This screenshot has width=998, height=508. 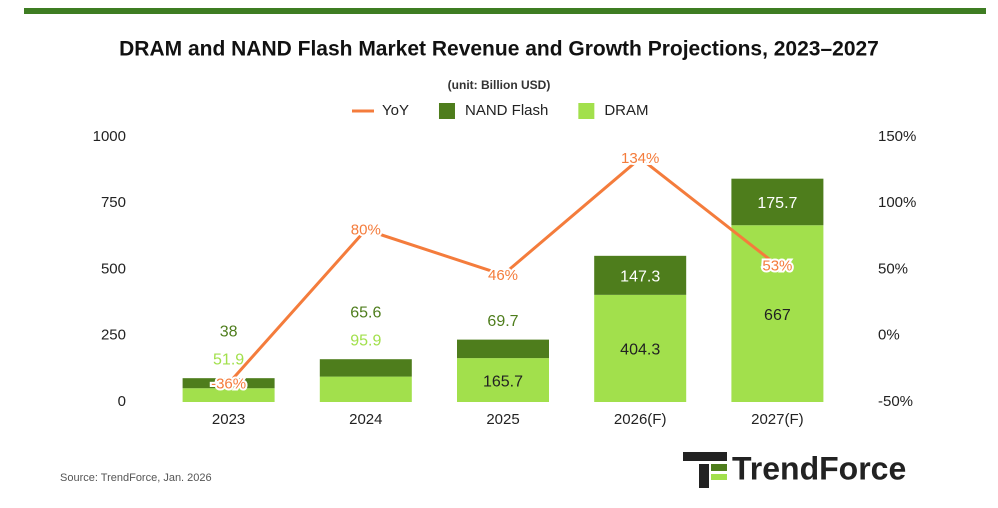 What do you see at coordinates (136, 478) in the screenshot?
I see `source: Source: TrendForce, Jan. 2026` at bounding box center [136, 478].